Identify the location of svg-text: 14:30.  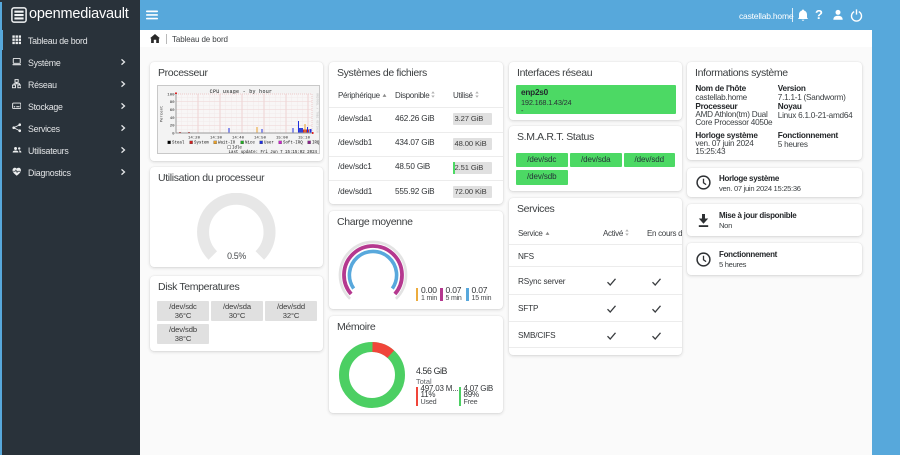
(216, 139).